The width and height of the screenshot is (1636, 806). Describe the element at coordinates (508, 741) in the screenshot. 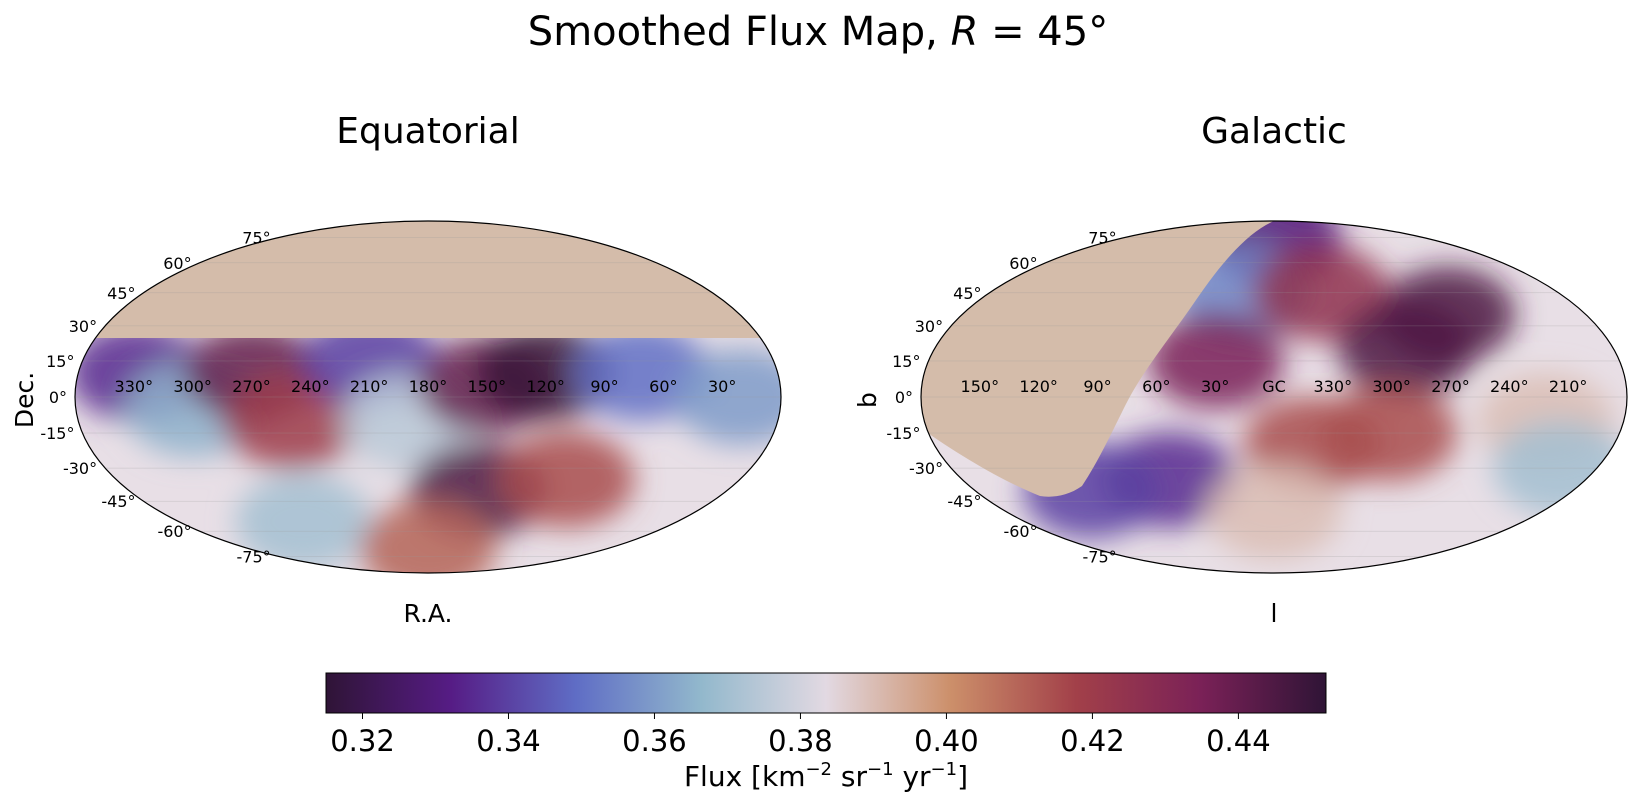

I see `colorbar-tick-label: 0.34` at that location.